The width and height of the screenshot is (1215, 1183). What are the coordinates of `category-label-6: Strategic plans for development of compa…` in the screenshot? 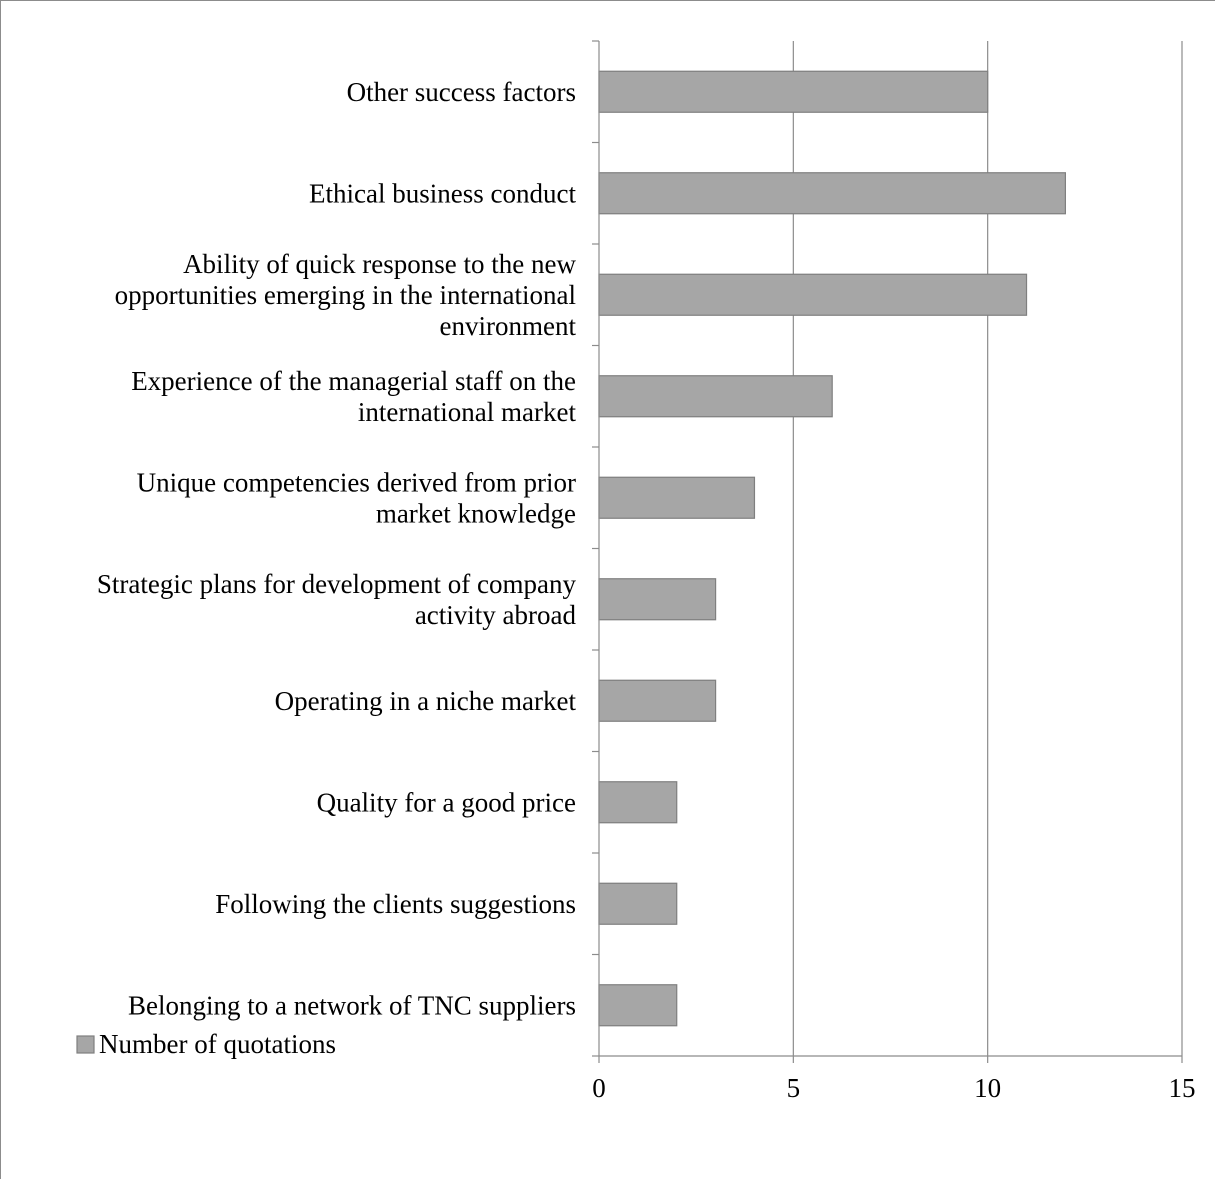 It's located at (337, 599).